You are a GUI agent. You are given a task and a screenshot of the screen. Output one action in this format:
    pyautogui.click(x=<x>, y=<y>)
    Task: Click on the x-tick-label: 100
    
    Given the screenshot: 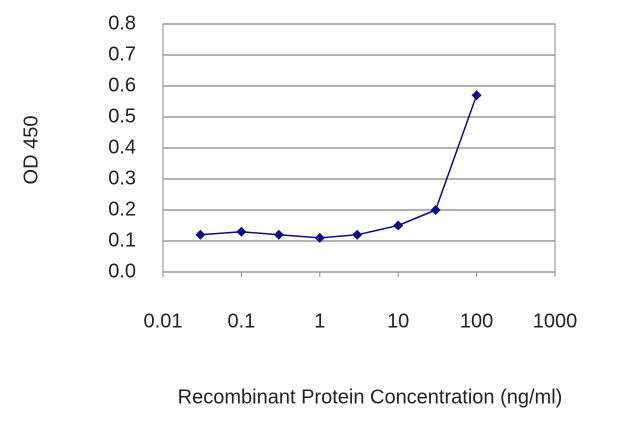 What is the action you would take?
    pyautogui.click(x=476, y=321)
    